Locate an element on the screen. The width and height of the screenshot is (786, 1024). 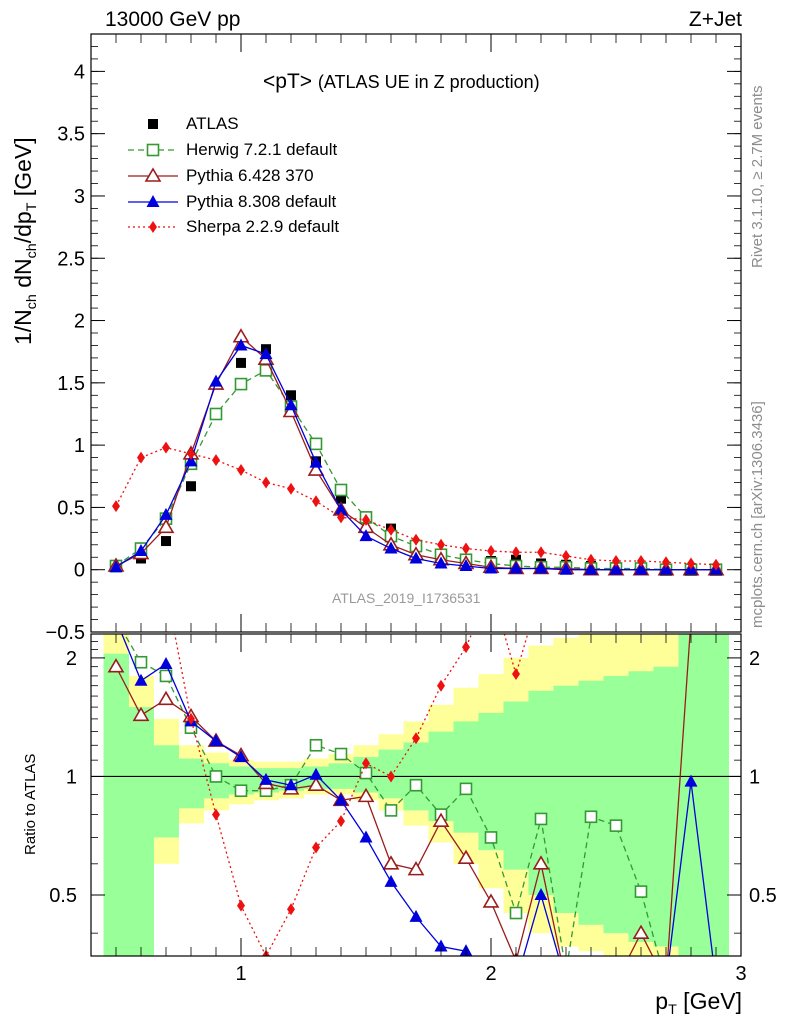
legend-entry-pythia8: Pythia 8.308 default is located at coordinates (261, 201).